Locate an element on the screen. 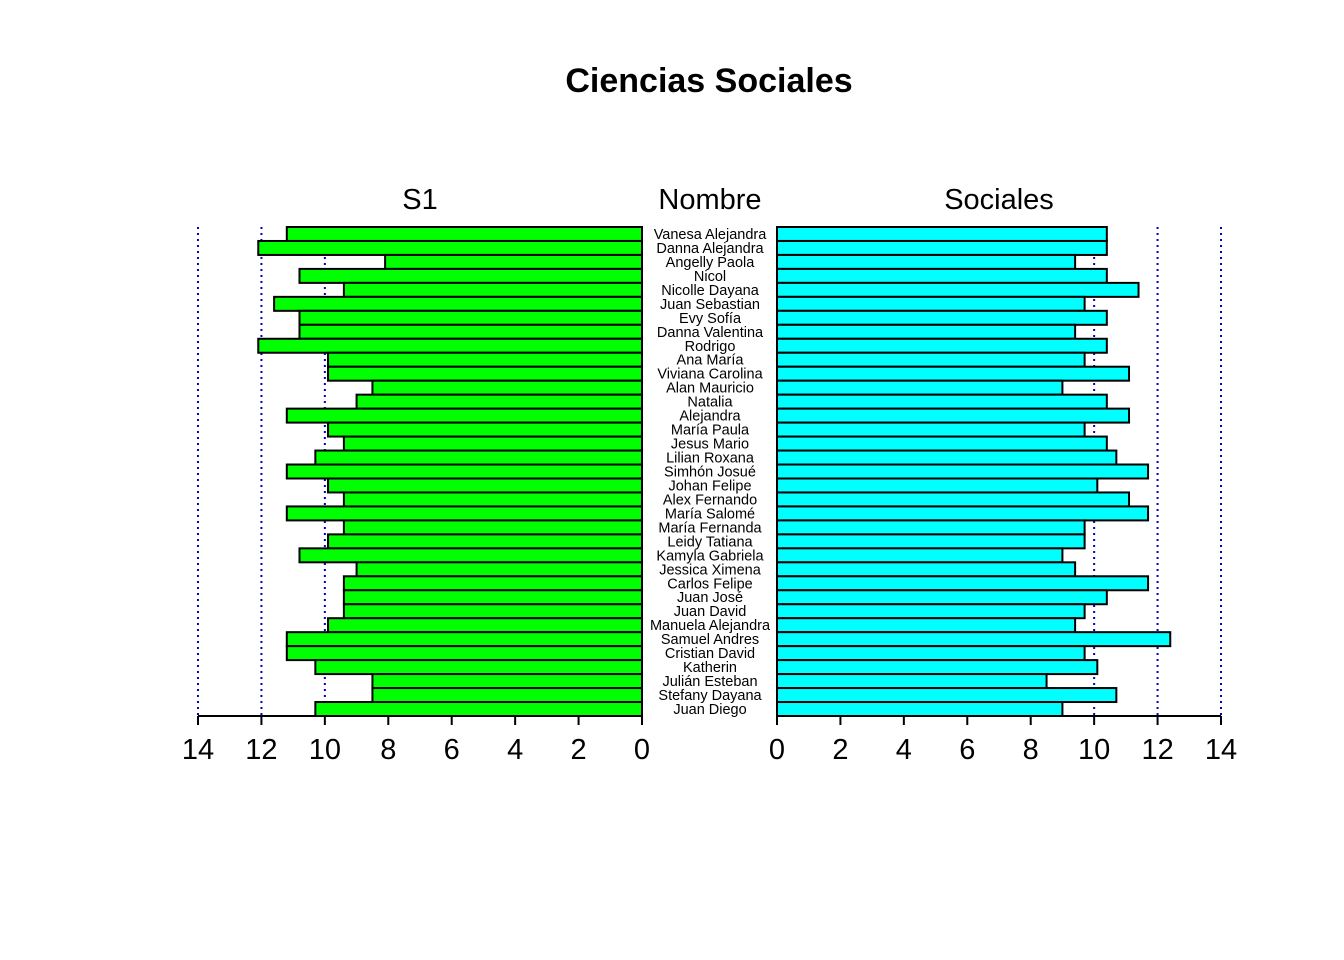 This screenshot has height=960, width=1344. category-label: Vanesa Alejandra is located at coordinates (711, 235).